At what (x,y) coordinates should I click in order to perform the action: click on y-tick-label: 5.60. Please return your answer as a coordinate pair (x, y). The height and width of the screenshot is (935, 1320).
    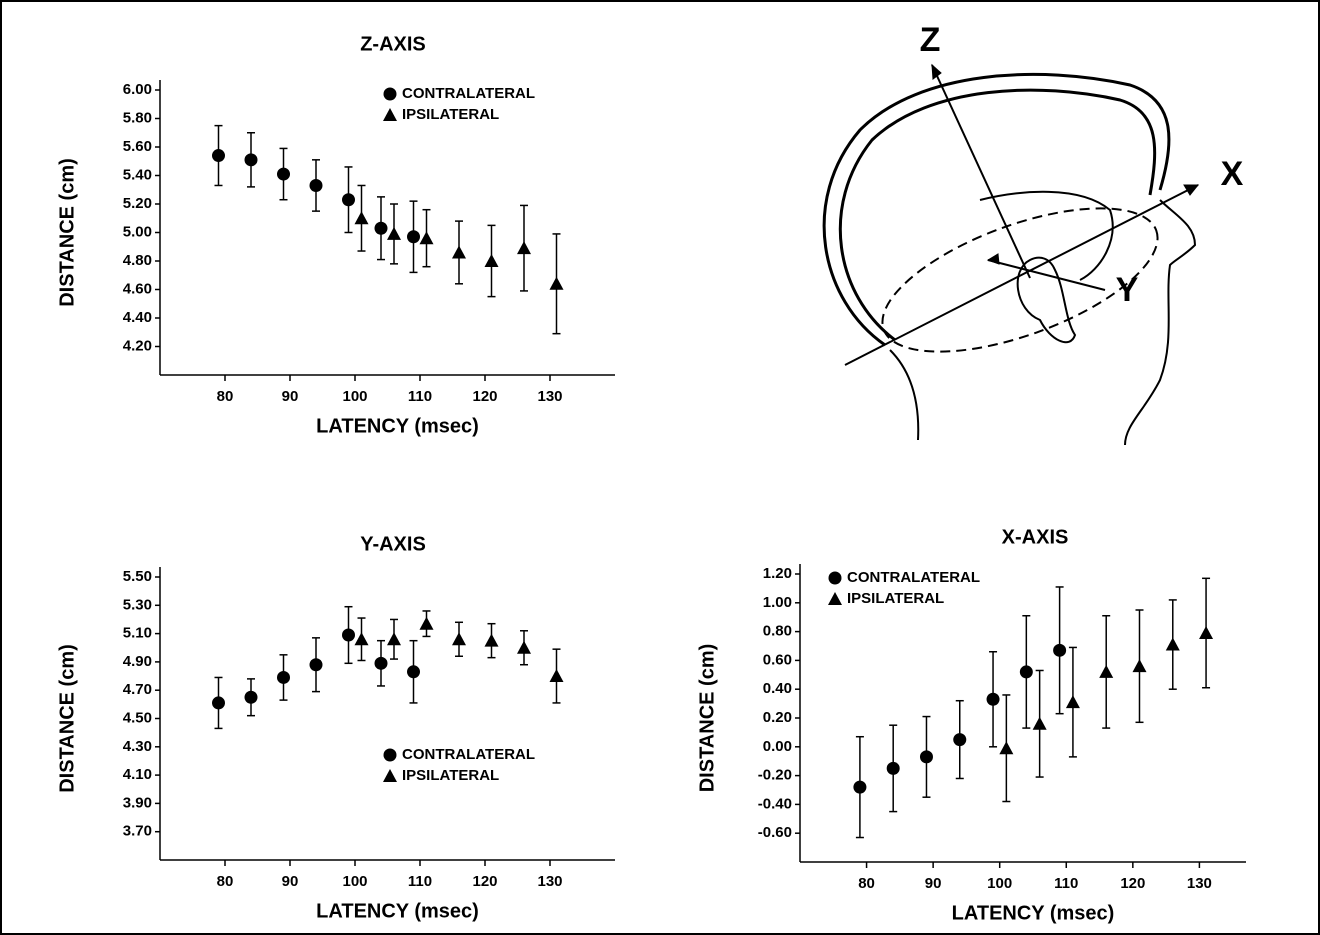
    Looking at the image, I should click on (137, 146).